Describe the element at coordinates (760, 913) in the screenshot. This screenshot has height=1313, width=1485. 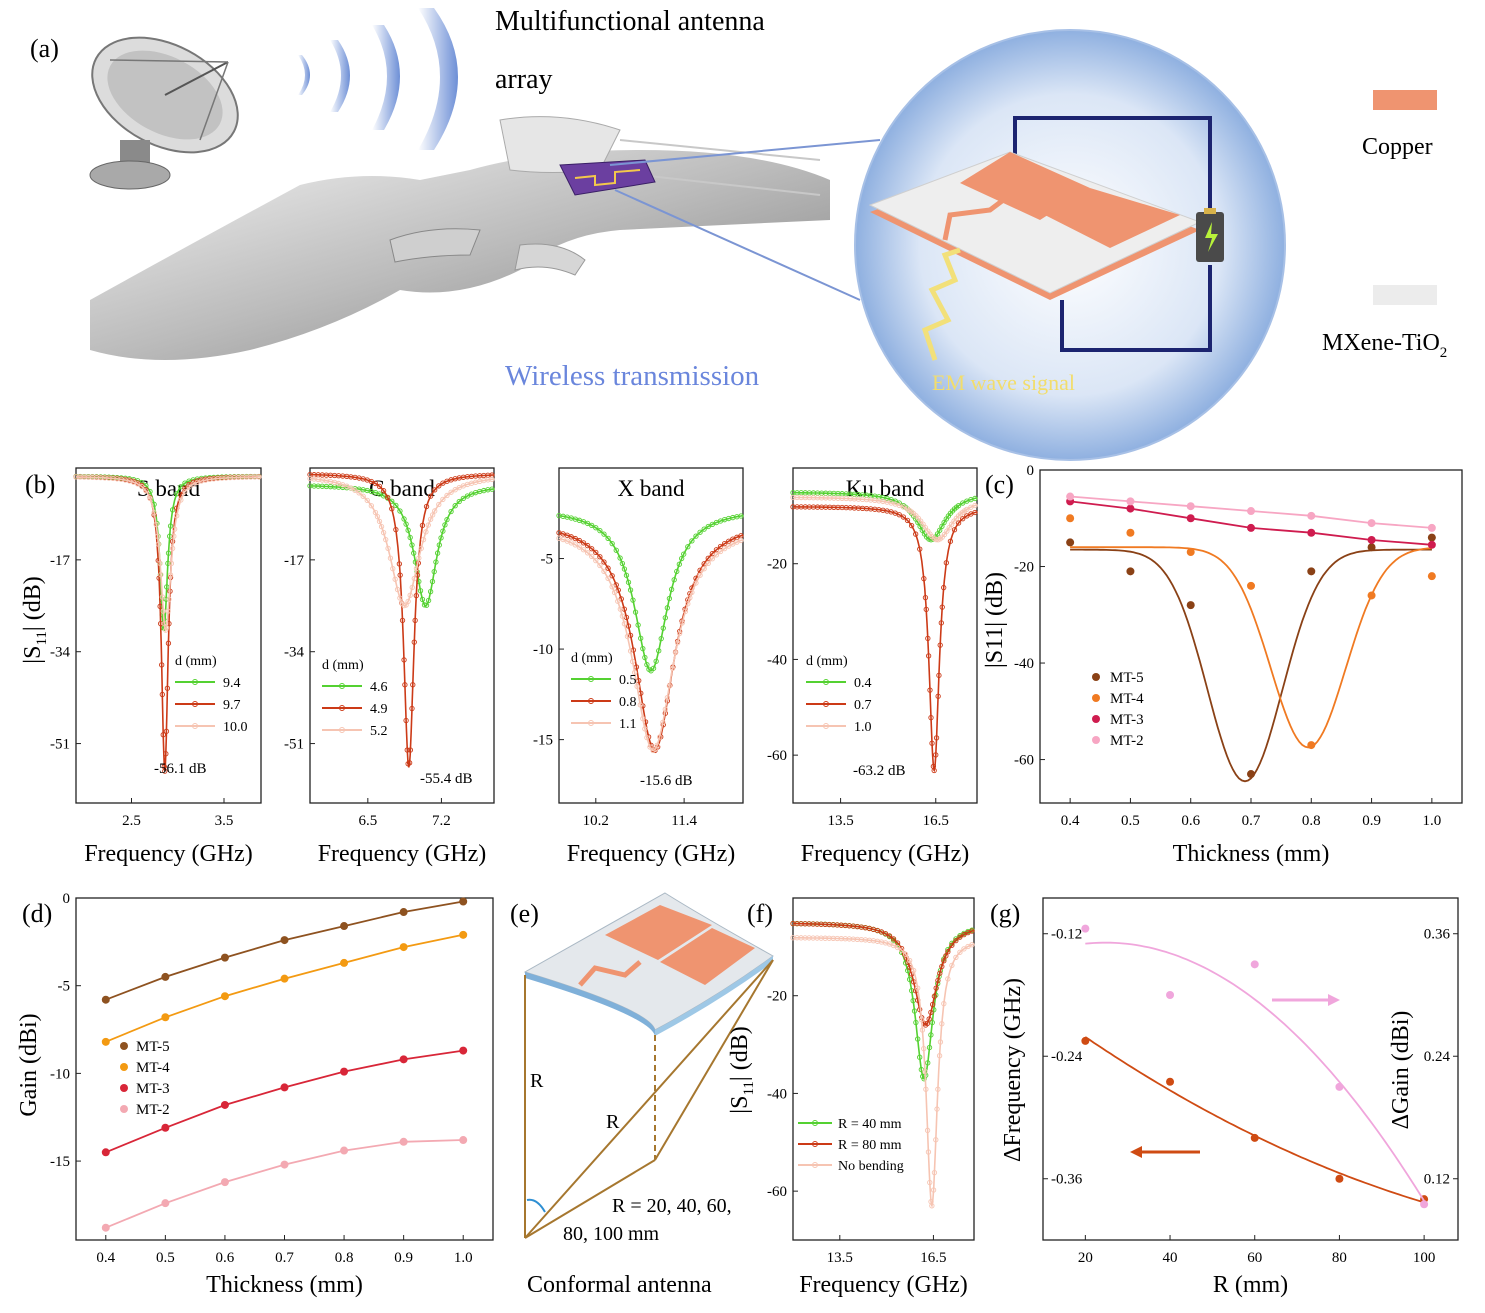
I see `panel-f-label: (f)` at that location.